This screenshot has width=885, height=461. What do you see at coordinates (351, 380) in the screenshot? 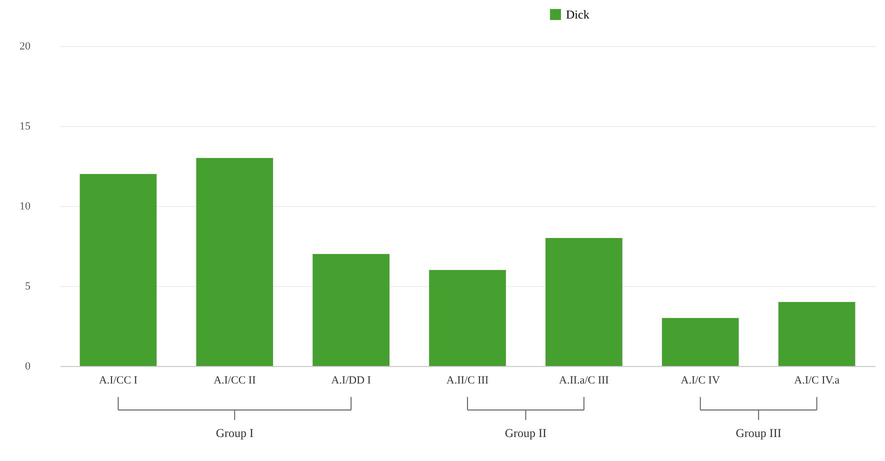
I see `x-tick-label: A.I/DD I` at bounding box center [351, 380].